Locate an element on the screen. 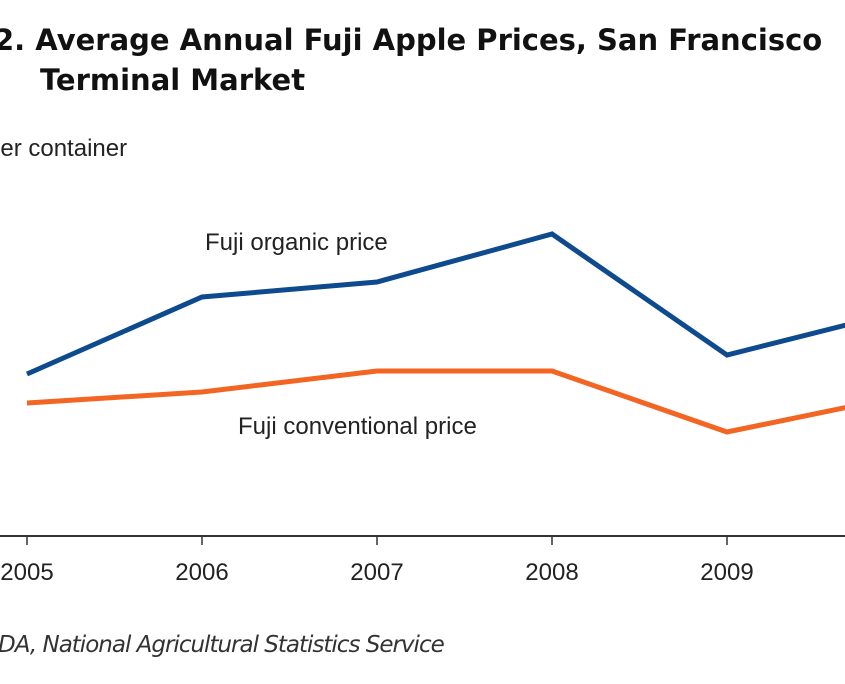 The height and width of the screenshot is (684, 845). series-label-organic: Fuji organic price is located at coordinates (296, 242).